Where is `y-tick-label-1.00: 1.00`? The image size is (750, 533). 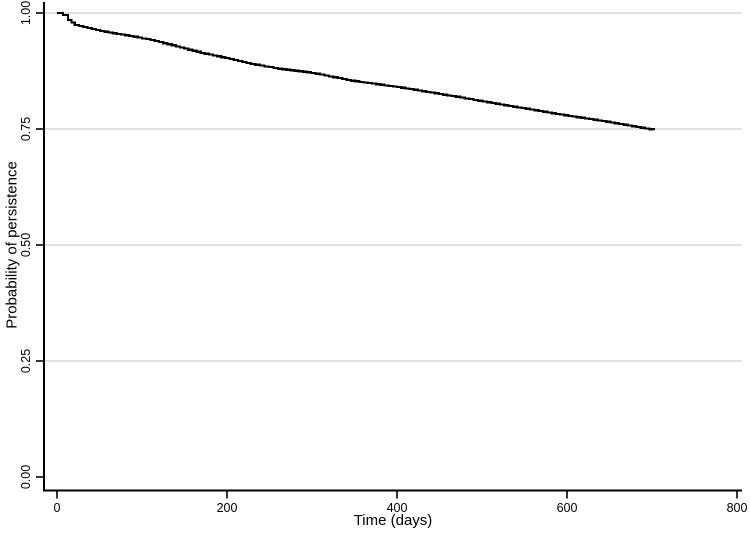 y-tick-label-1.00: 1.00 is located at coordinates (25, 13).